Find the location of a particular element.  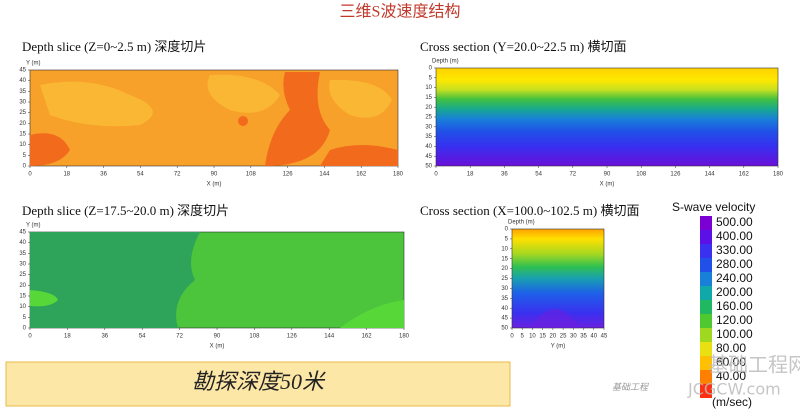

x-axis-label: Y (m) is located at coordinates (558, 347).